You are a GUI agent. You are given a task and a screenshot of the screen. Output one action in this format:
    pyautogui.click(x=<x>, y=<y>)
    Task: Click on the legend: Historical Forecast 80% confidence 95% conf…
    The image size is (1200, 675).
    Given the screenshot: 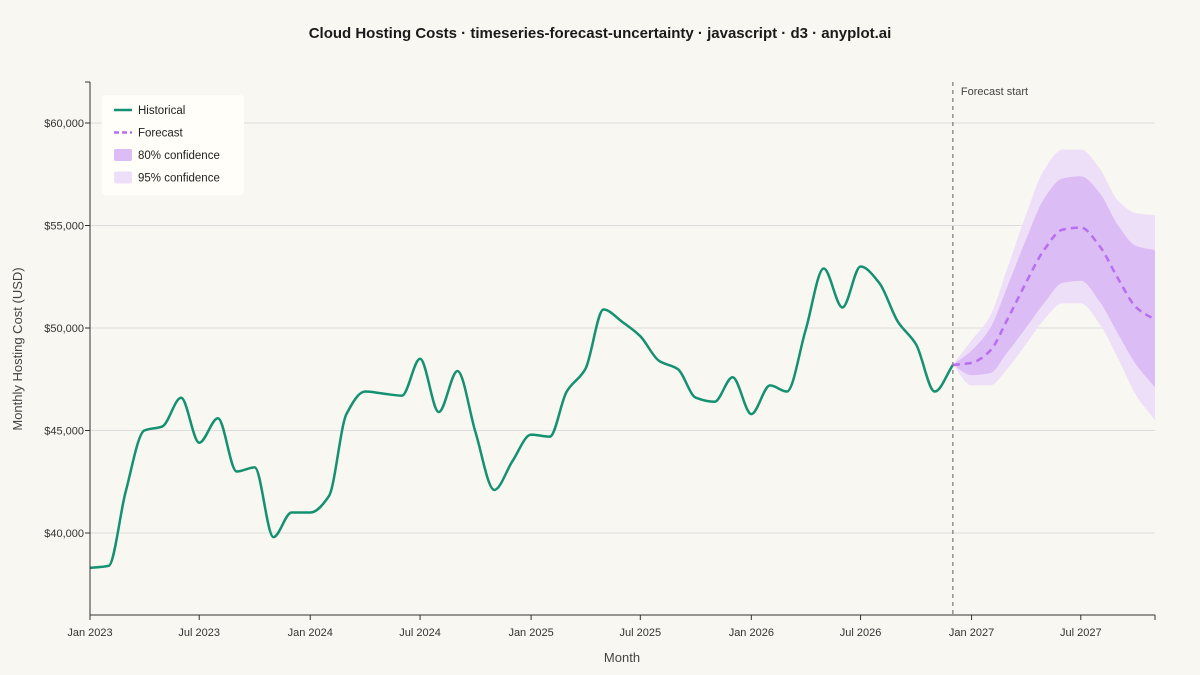 What is the action you would take?
    pyautogui.click(x=173, y=145)
    